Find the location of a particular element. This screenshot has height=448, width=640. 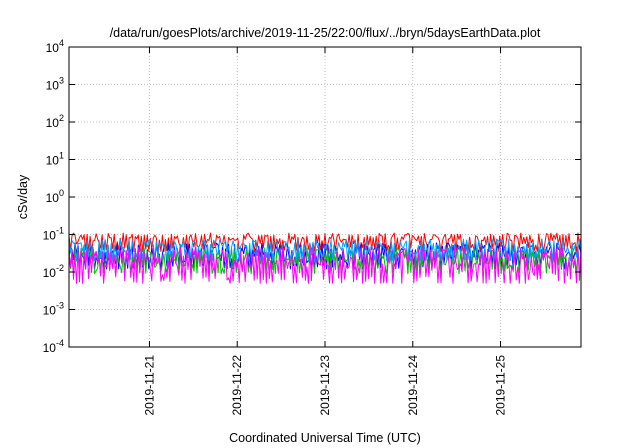

y-tick-label: 10⁻¹ is located at coordinates (53, 234).